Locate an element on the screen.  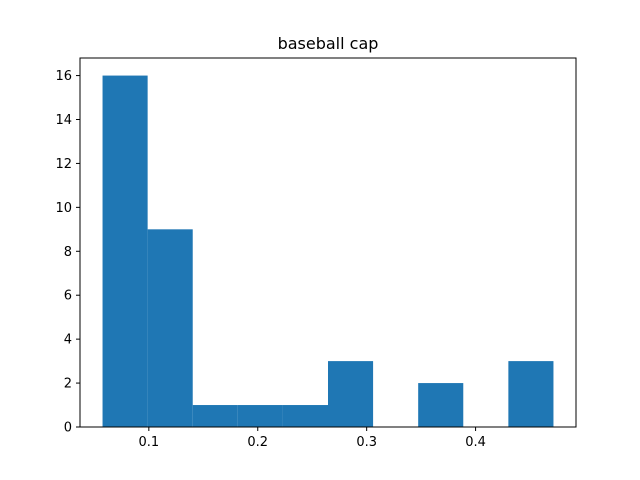
y-tick-label: 14 is located at coordinates (63, 120).